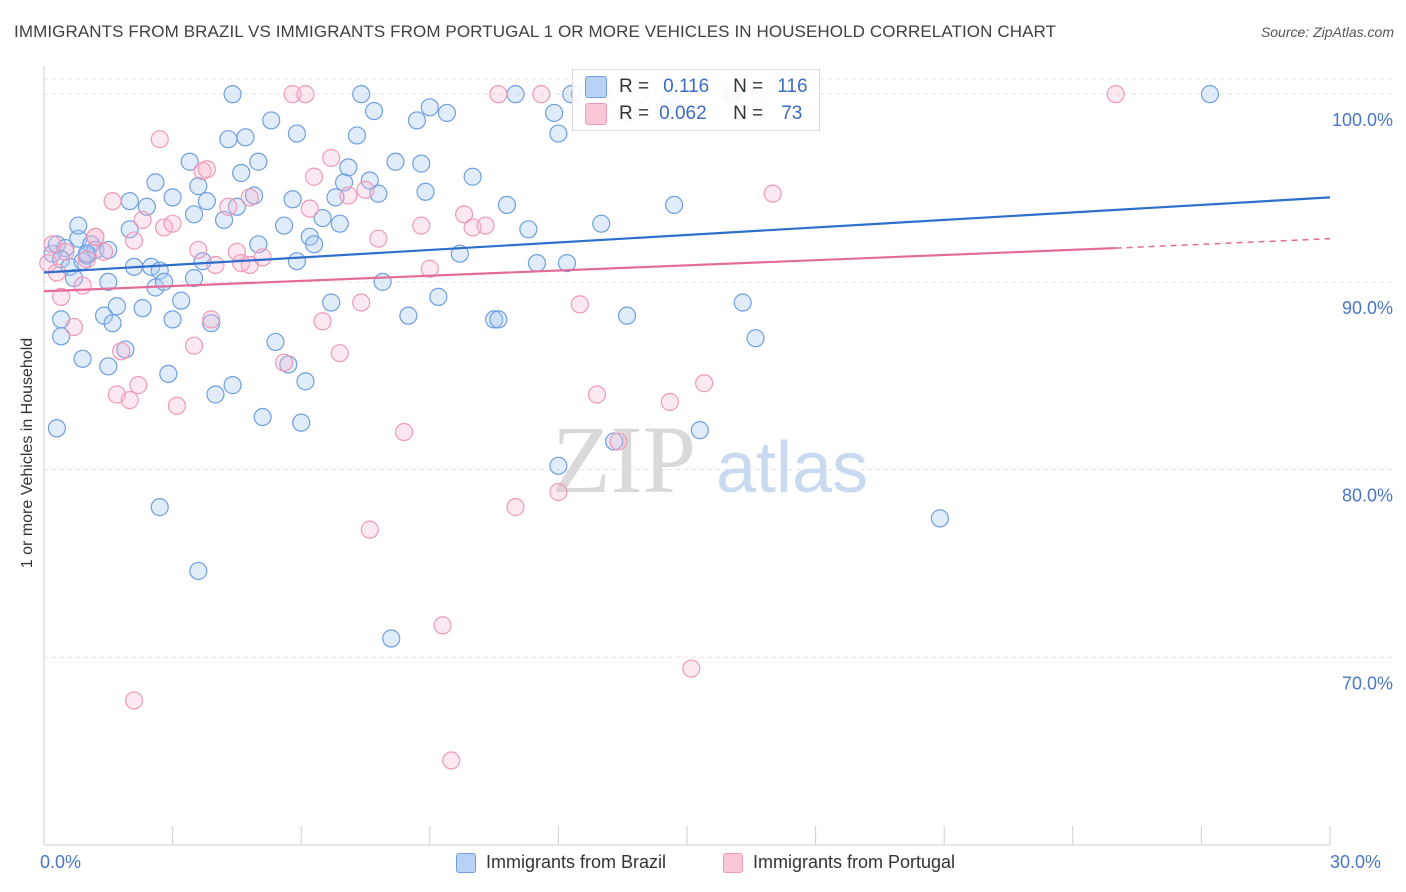 The width and height of the screenshot is (1406, 892). What do you see at coordinates (466, 862) in the screenshot?
I see `legend-brazil-swatch` at bounding box center [466, 862].